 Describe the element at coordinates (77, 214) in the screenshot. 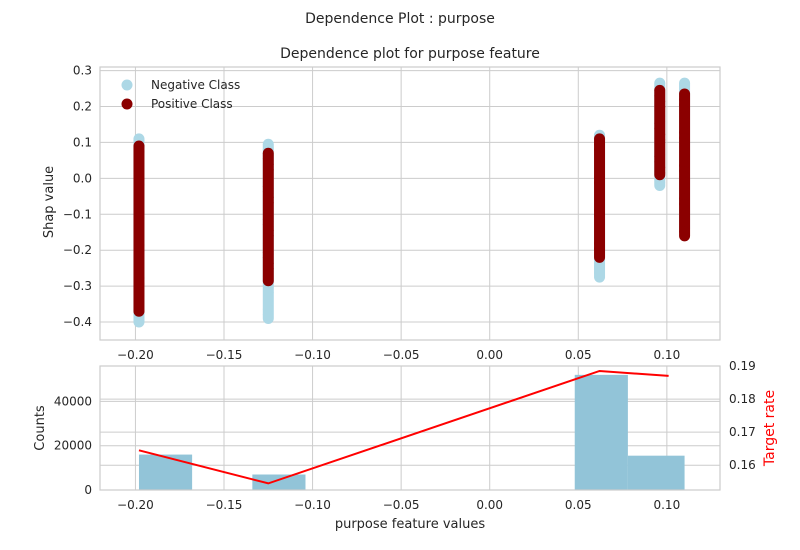

I see `scatter-y-tick-label: −0.1` at that location.